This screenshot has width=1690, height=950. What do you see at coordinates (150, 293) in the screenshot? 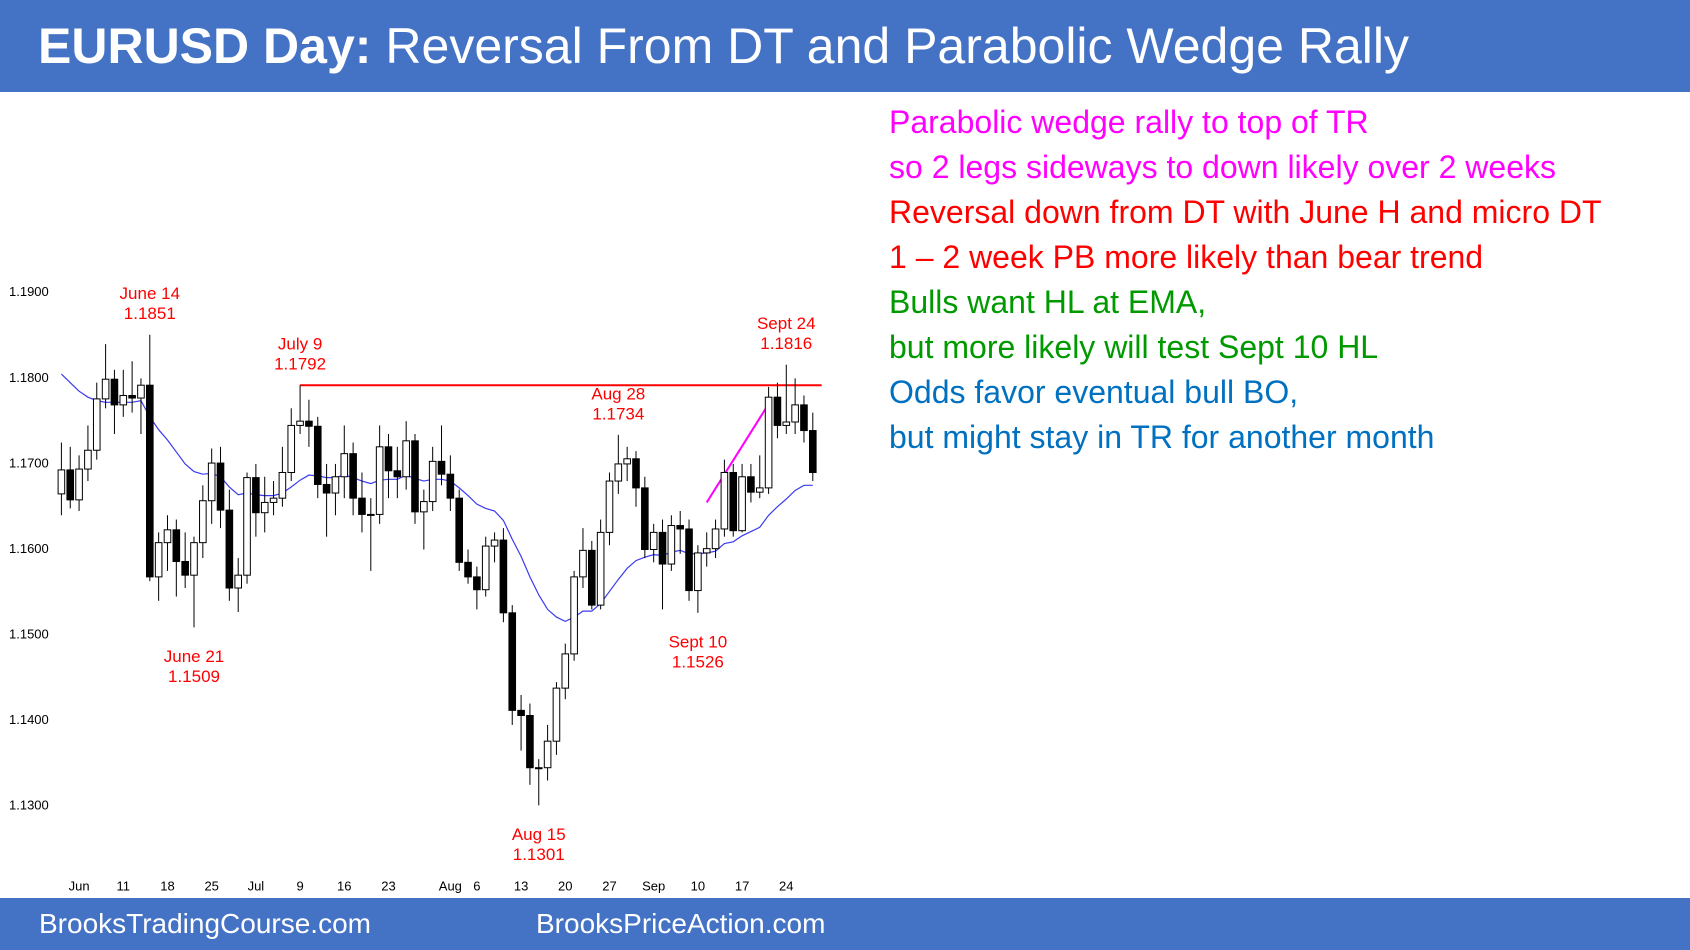
I see `annotation-date: June 14` at bounding box center [150, 293].